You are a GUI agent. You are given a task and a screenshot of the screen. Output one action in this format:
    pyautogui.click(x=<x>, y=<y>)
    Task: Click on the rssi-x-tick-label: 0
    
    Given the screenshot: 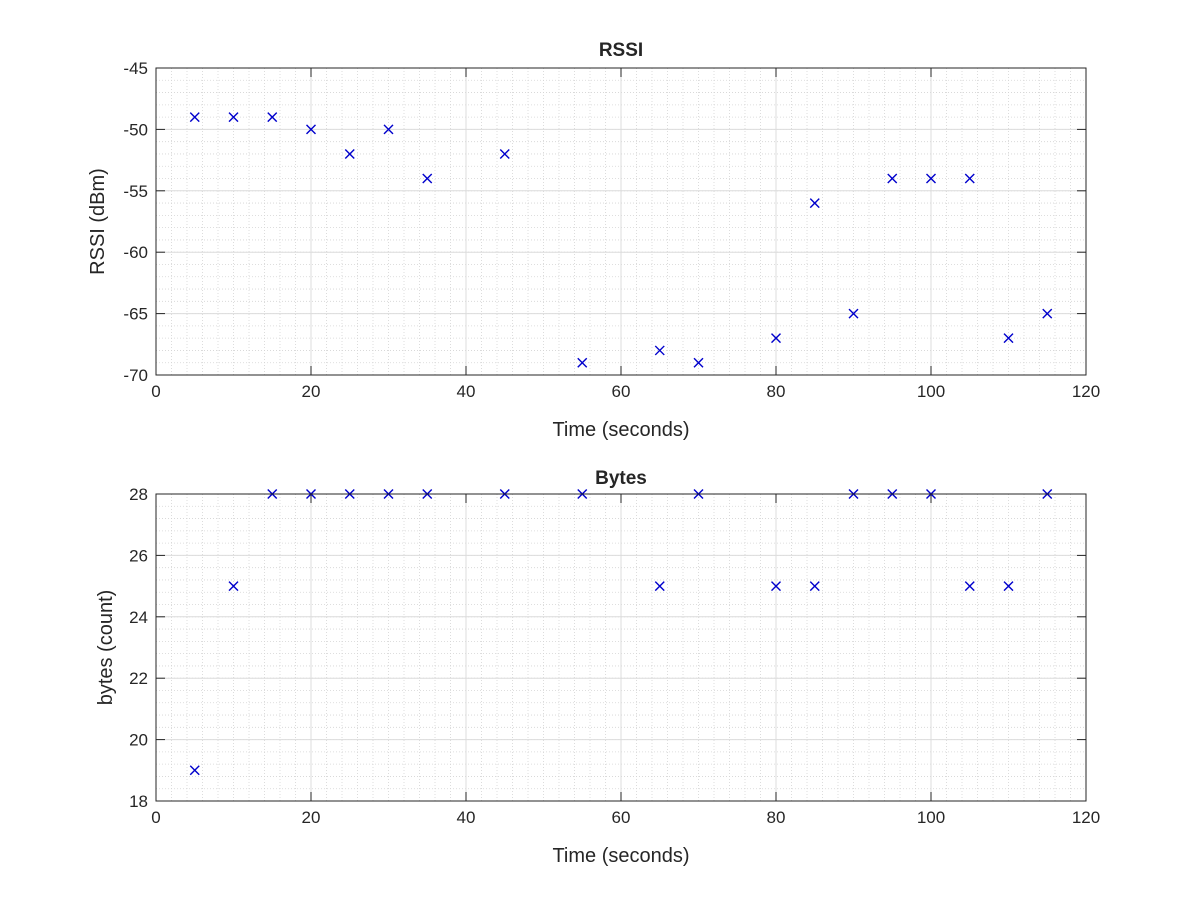 What is the action you would take?
    pyautogui.click(x=155, y=391)
    